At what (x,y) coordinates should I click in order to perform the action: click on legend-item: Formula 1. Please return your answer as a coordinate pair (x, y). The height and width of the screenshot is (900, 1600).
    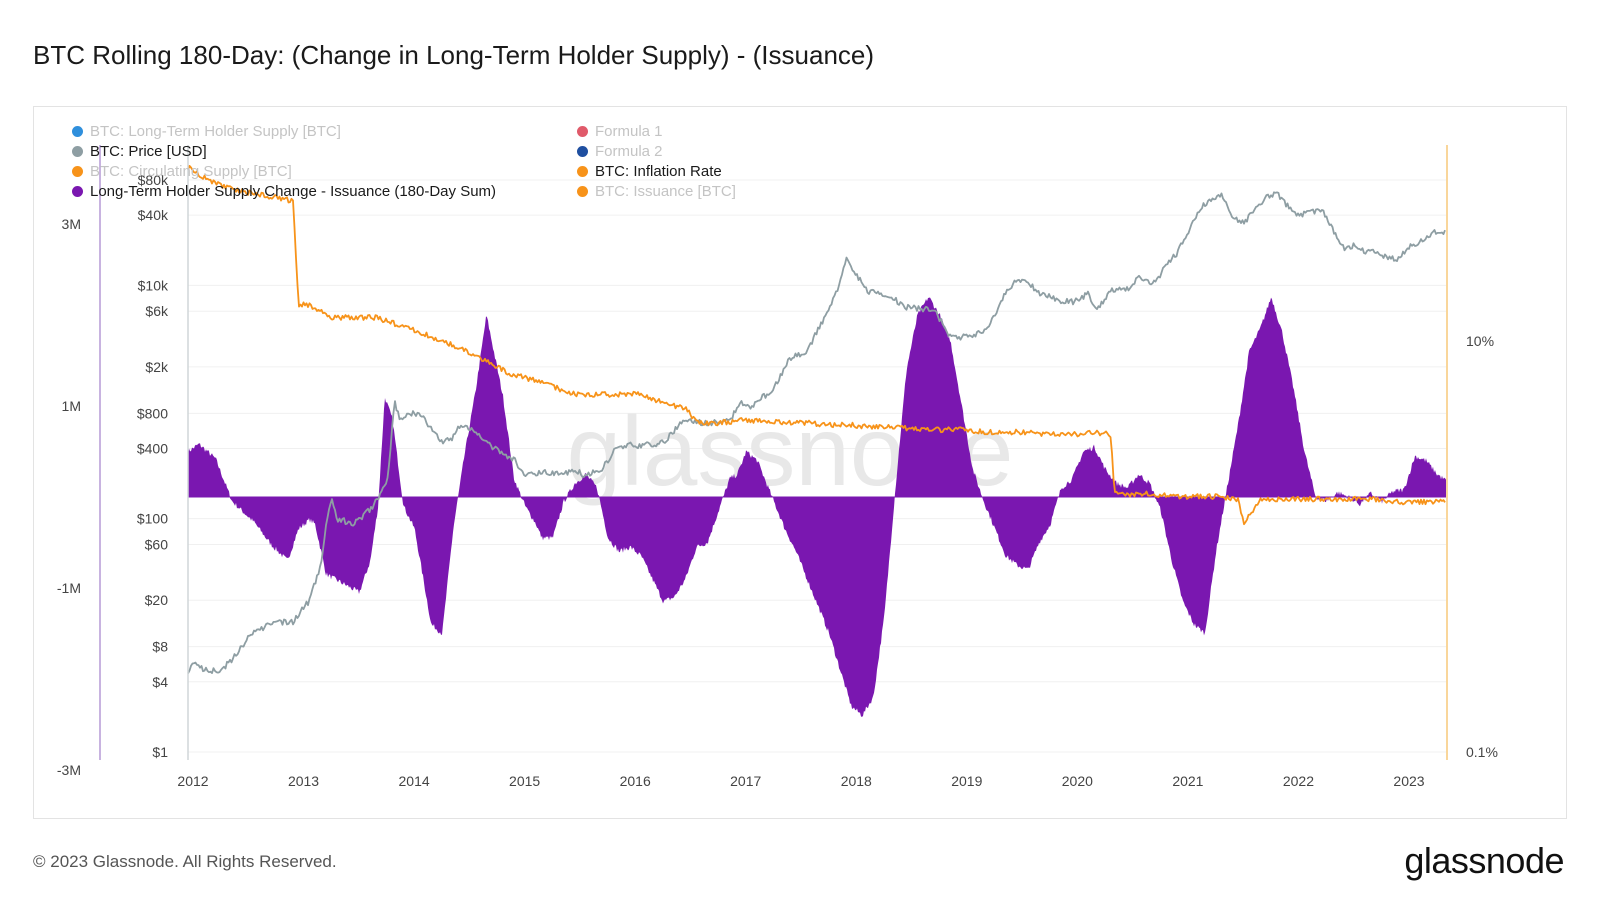
    Looking at the image, I should click on (620, 131).